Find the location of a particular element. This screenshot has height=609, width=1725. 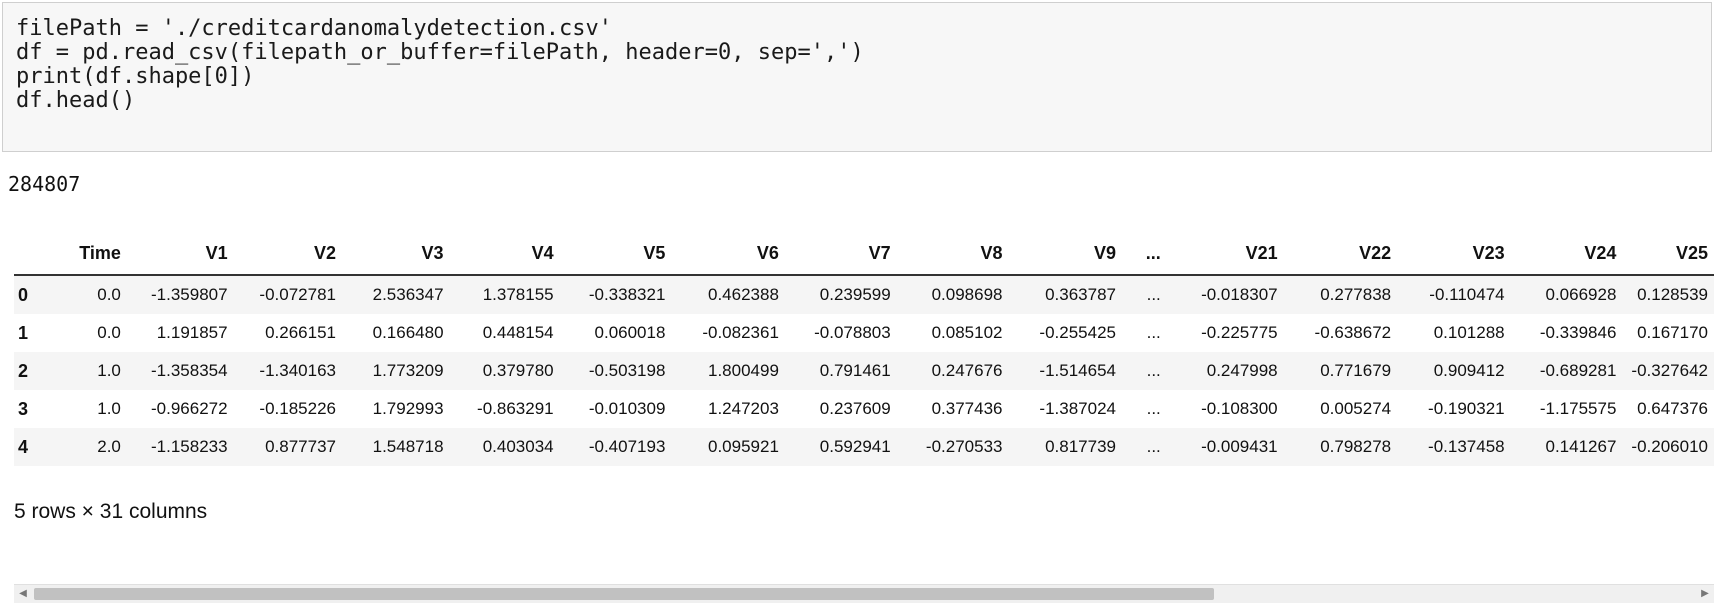

table-cell: 1.800499 is located at coordinates (743, 370).